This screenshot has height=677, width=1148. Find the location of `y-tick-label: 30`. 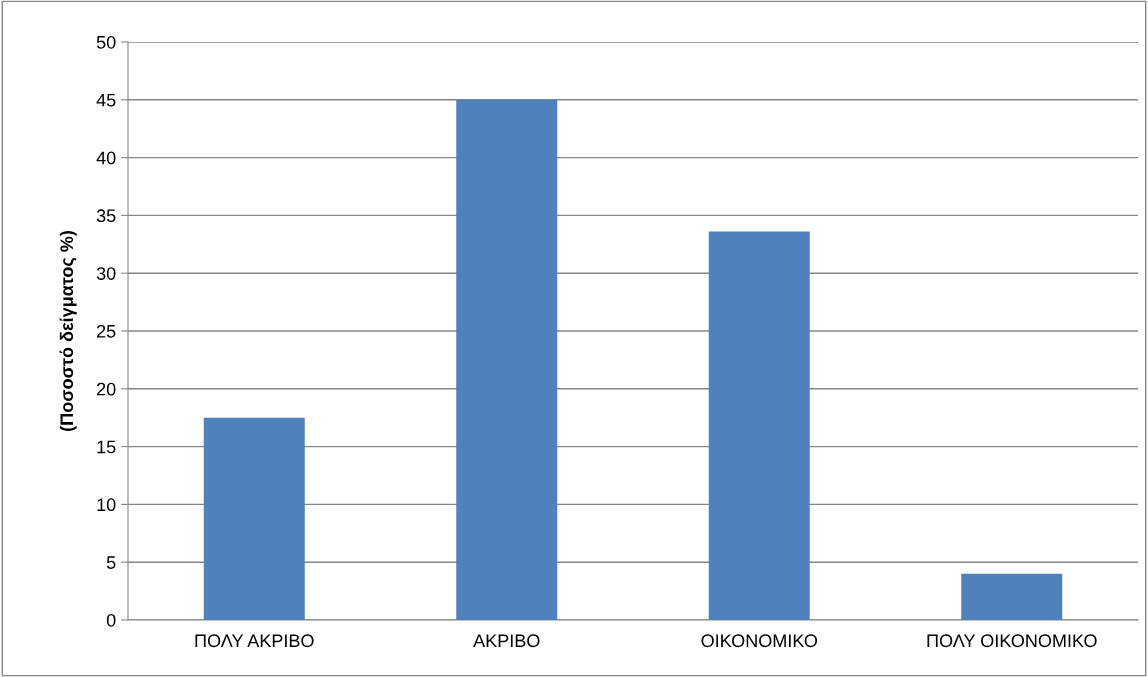

y-tick-label: 30 is located at coordinates (106, 273).